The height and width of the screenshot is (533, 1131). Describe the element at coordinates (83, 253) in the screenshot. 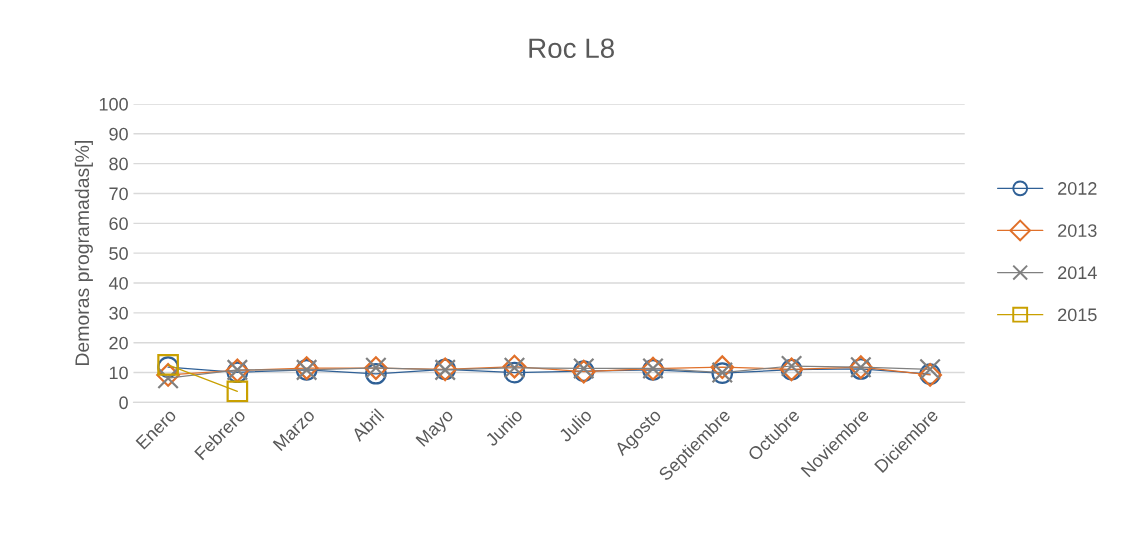

I see `y-axis-title: Demoras programadas[%]` at that location.